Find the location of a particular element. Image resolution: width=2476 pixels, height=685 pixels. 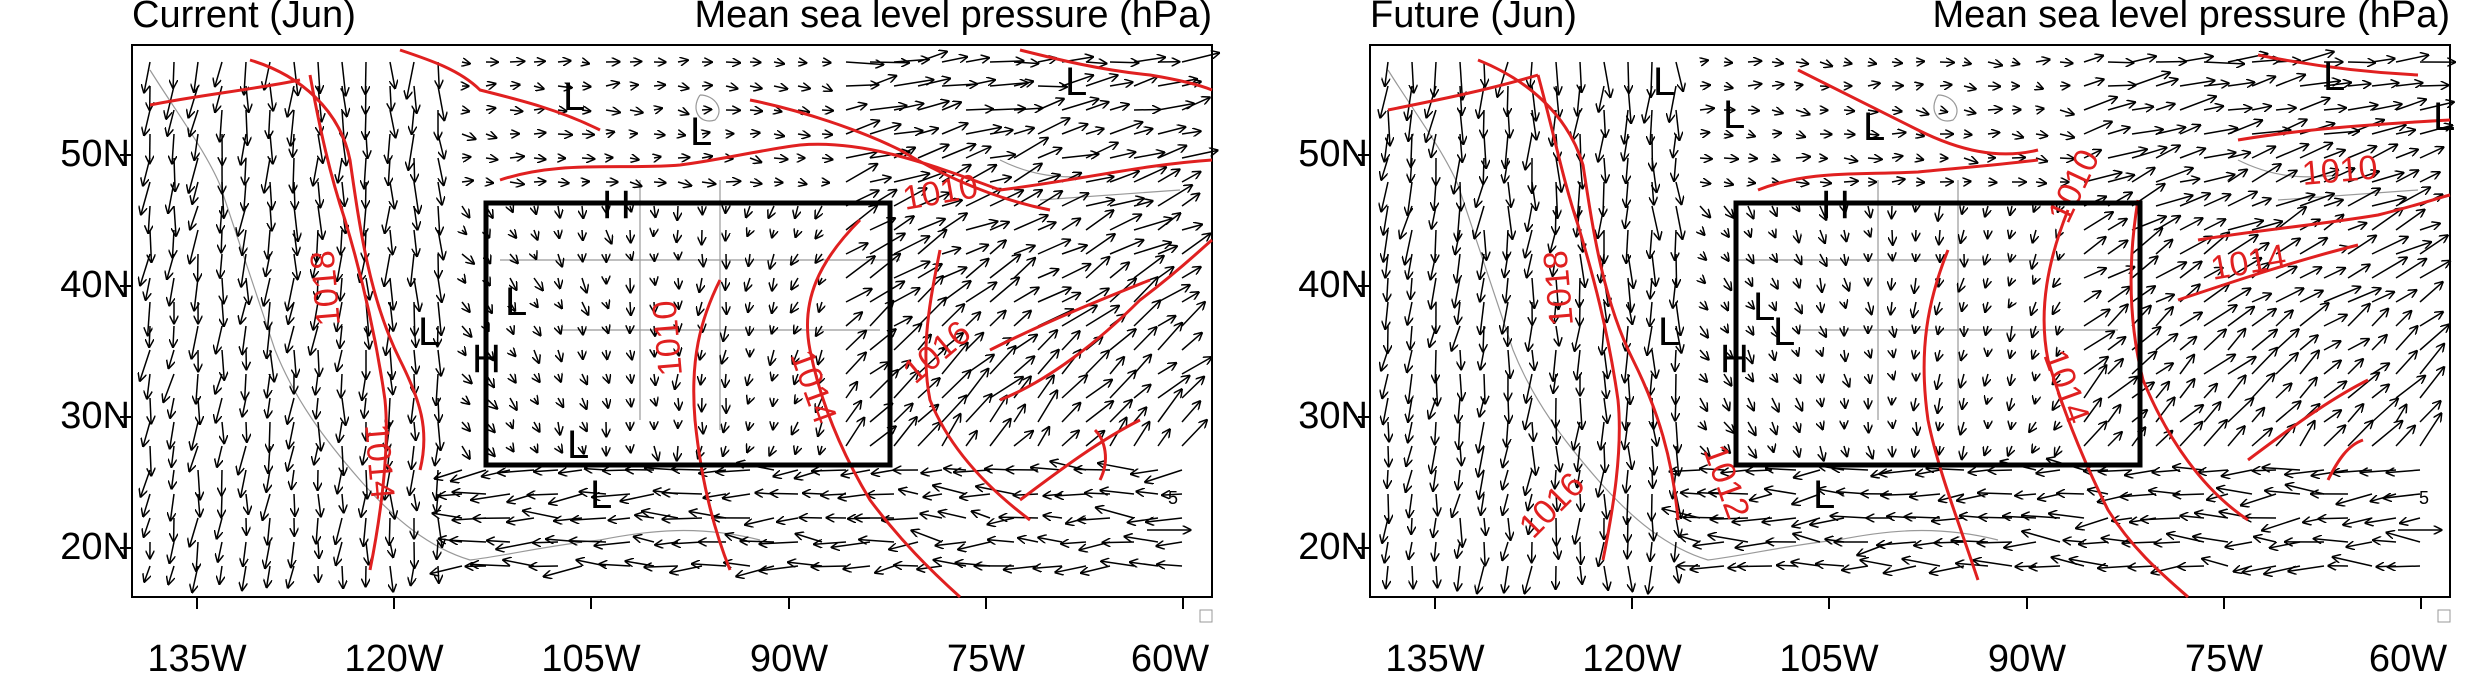

lat-label: 20N is located at coordinates (1333, 547).